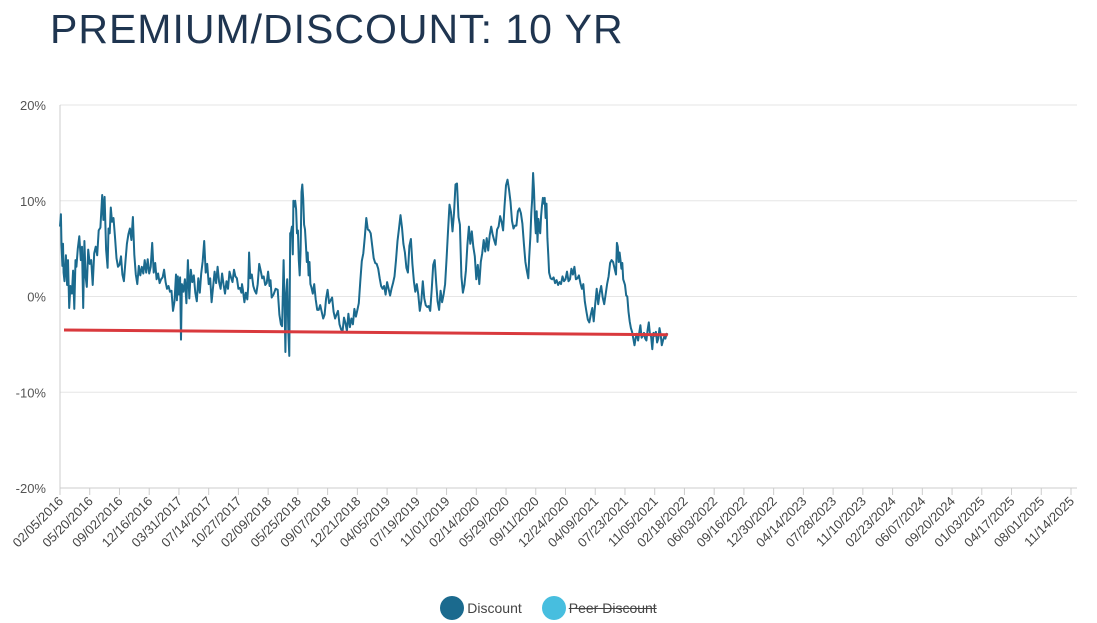 The image size is (1097, 623). What do you see at coordinates (33, 201) in the screenshot?
I see `y-tick-label: 10%` at bounding box center [33, 201].